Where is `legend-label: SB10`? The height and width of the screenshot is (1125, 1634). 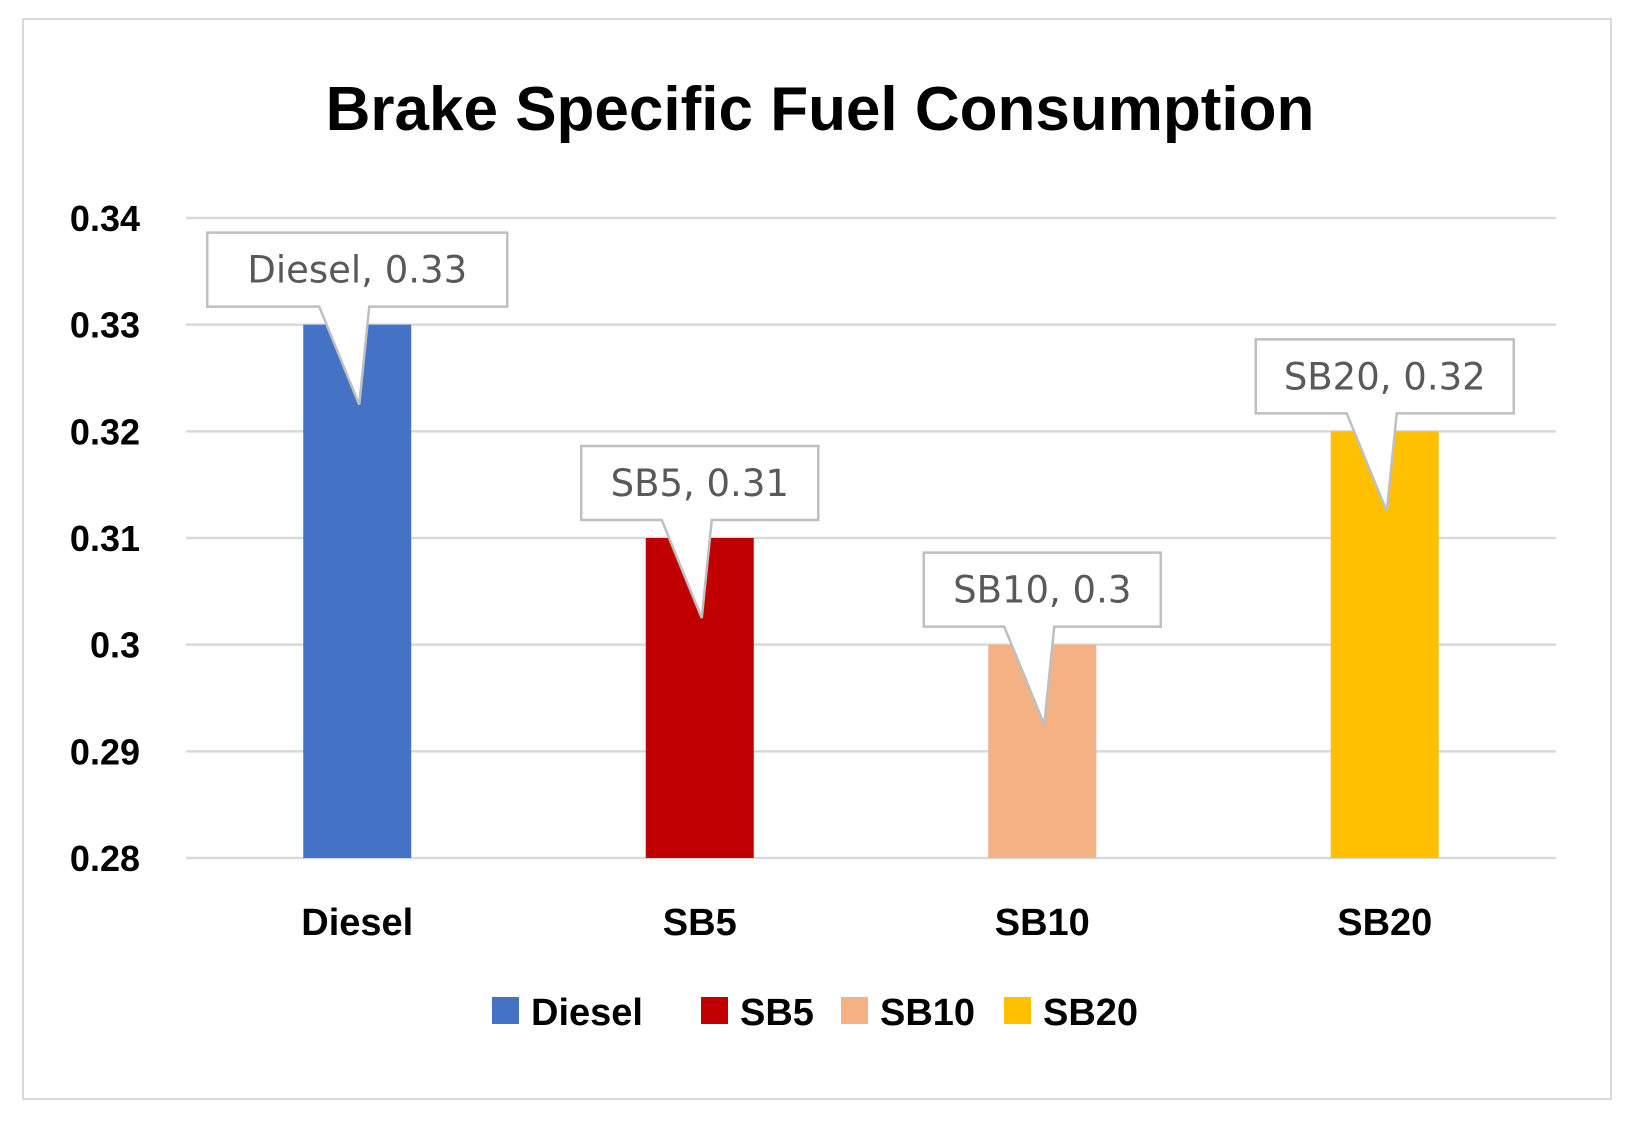
legend-label: SB10 is located at coordinates (927, 1013).